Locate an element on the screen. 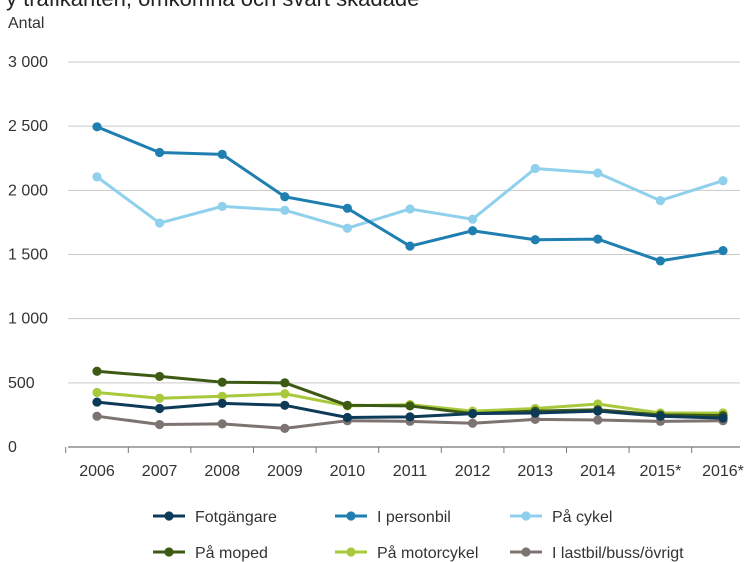 Image resolution: width=750 pixels, height=562 pixels. legend-label: På moped is located at coordinates (231, 553).